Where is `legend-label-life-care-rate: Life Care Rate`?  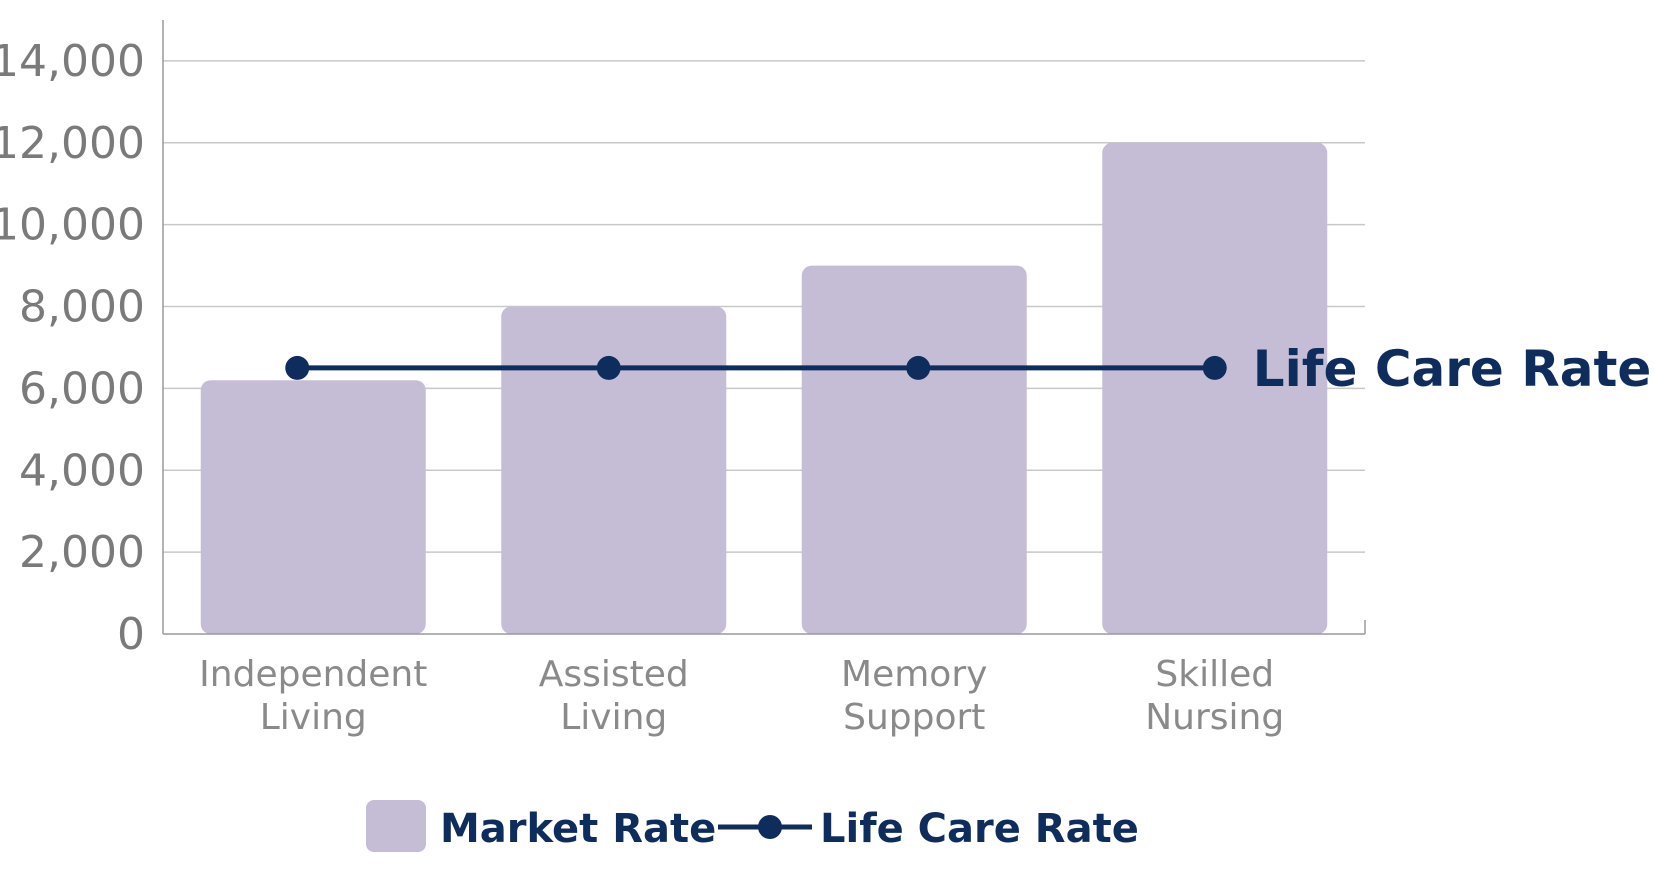 legend-label-life-care-rate: Life Care Rate is located at coordinates (979, 829).